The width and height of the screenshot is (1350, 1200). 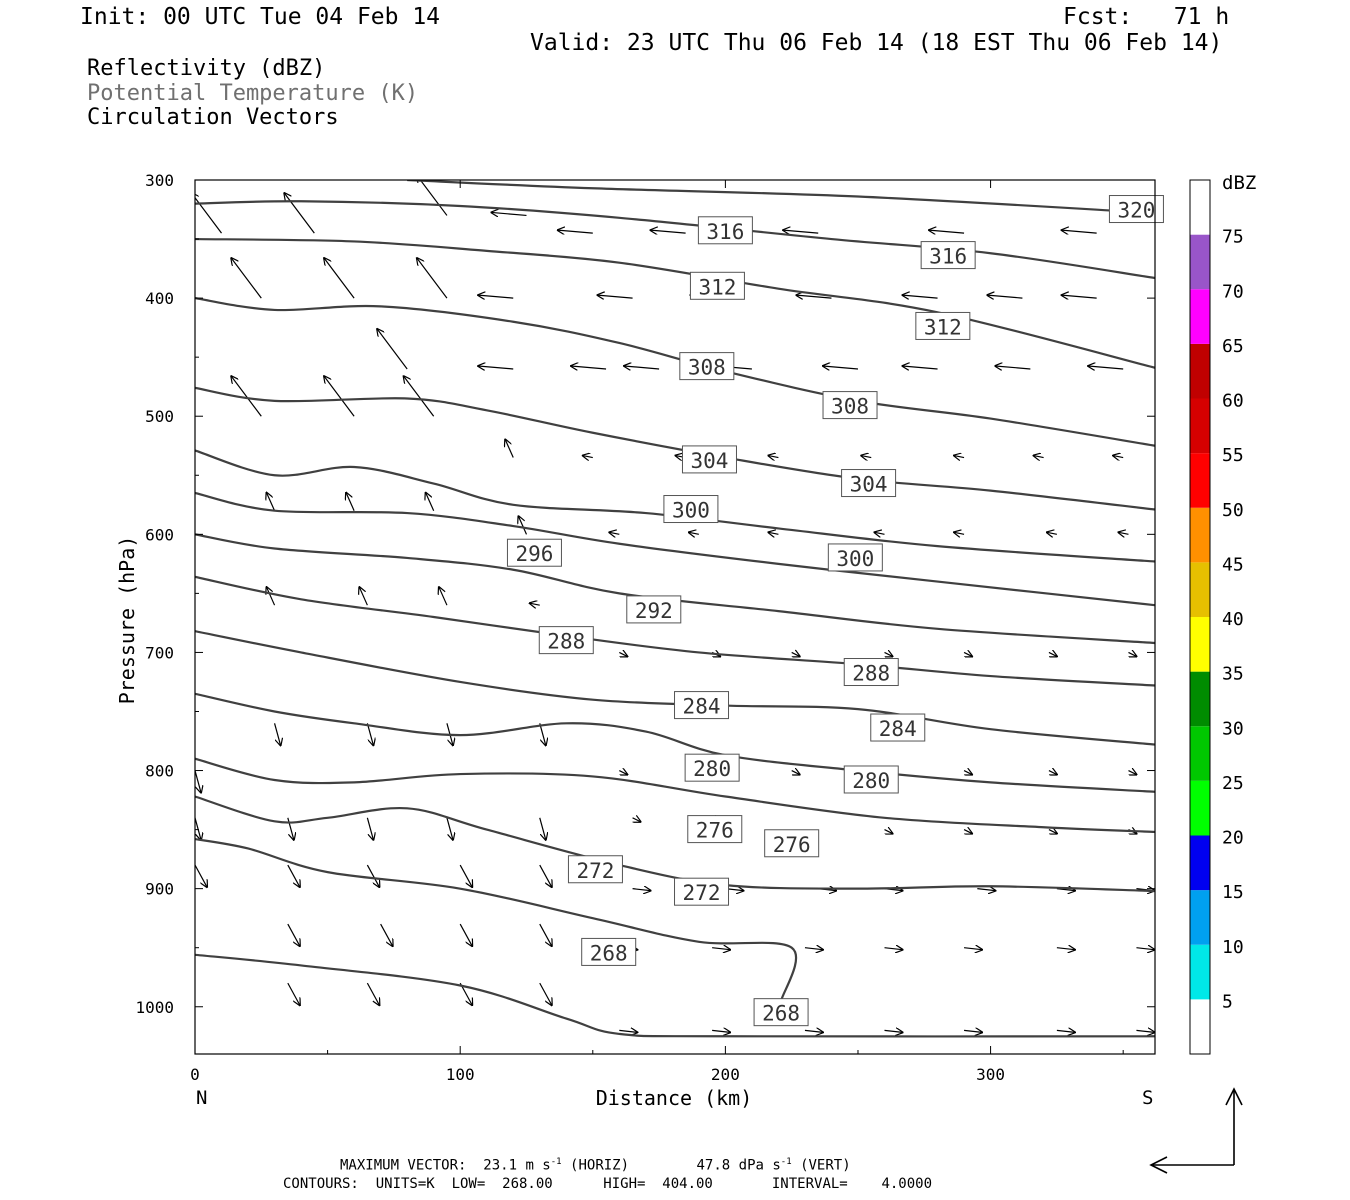 I want to click on y-tick-label: 700, so click(x=159, y=652).